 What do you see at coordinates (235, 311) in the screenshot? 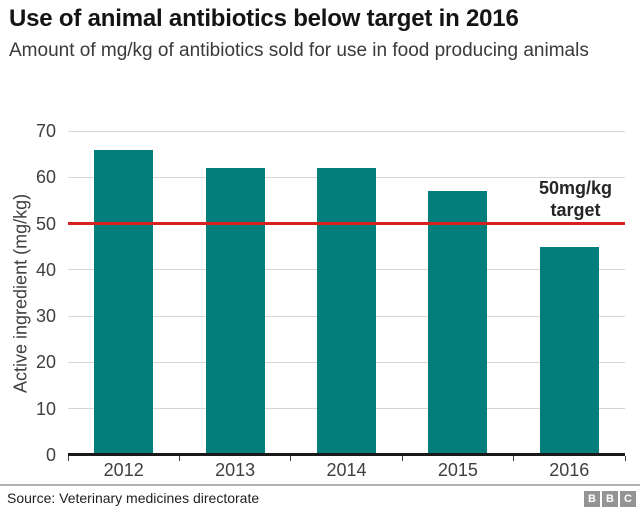
I see `bar-2013` at bounding box center [235, 311].